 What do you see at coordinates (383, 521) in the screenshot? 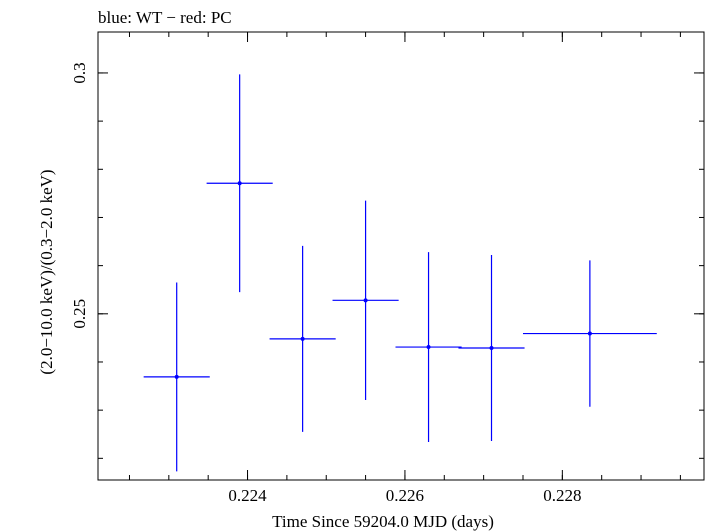
I see `x-axis-label: Time Since 59204.0 MJD (days)` at bounding box center [383, 521].